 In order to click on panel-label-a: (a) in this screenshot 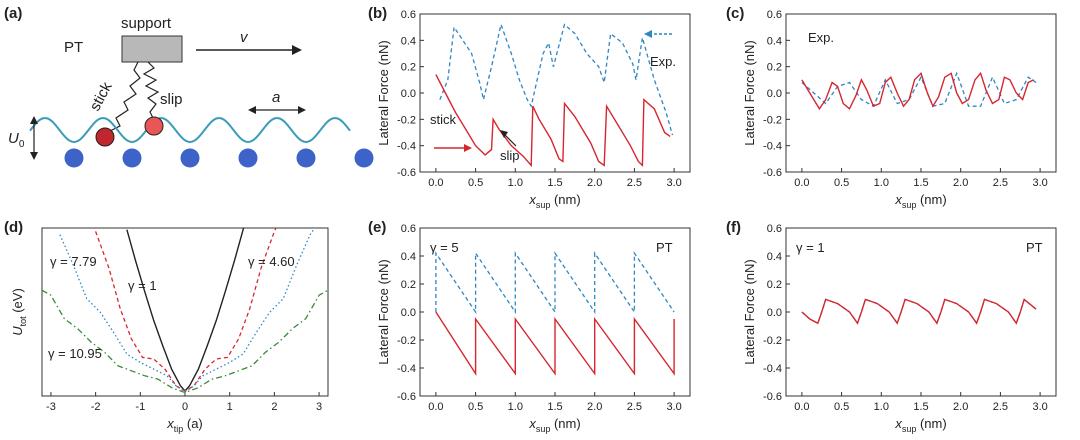, I will do `click(13, 13)`.